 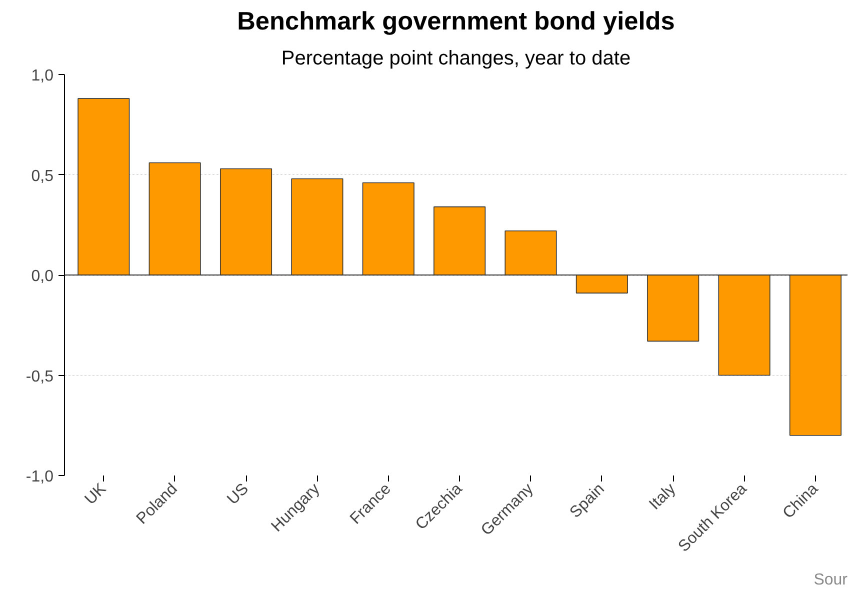 I want to click on x-tick-label: Italy, so click(x=663, y=497).